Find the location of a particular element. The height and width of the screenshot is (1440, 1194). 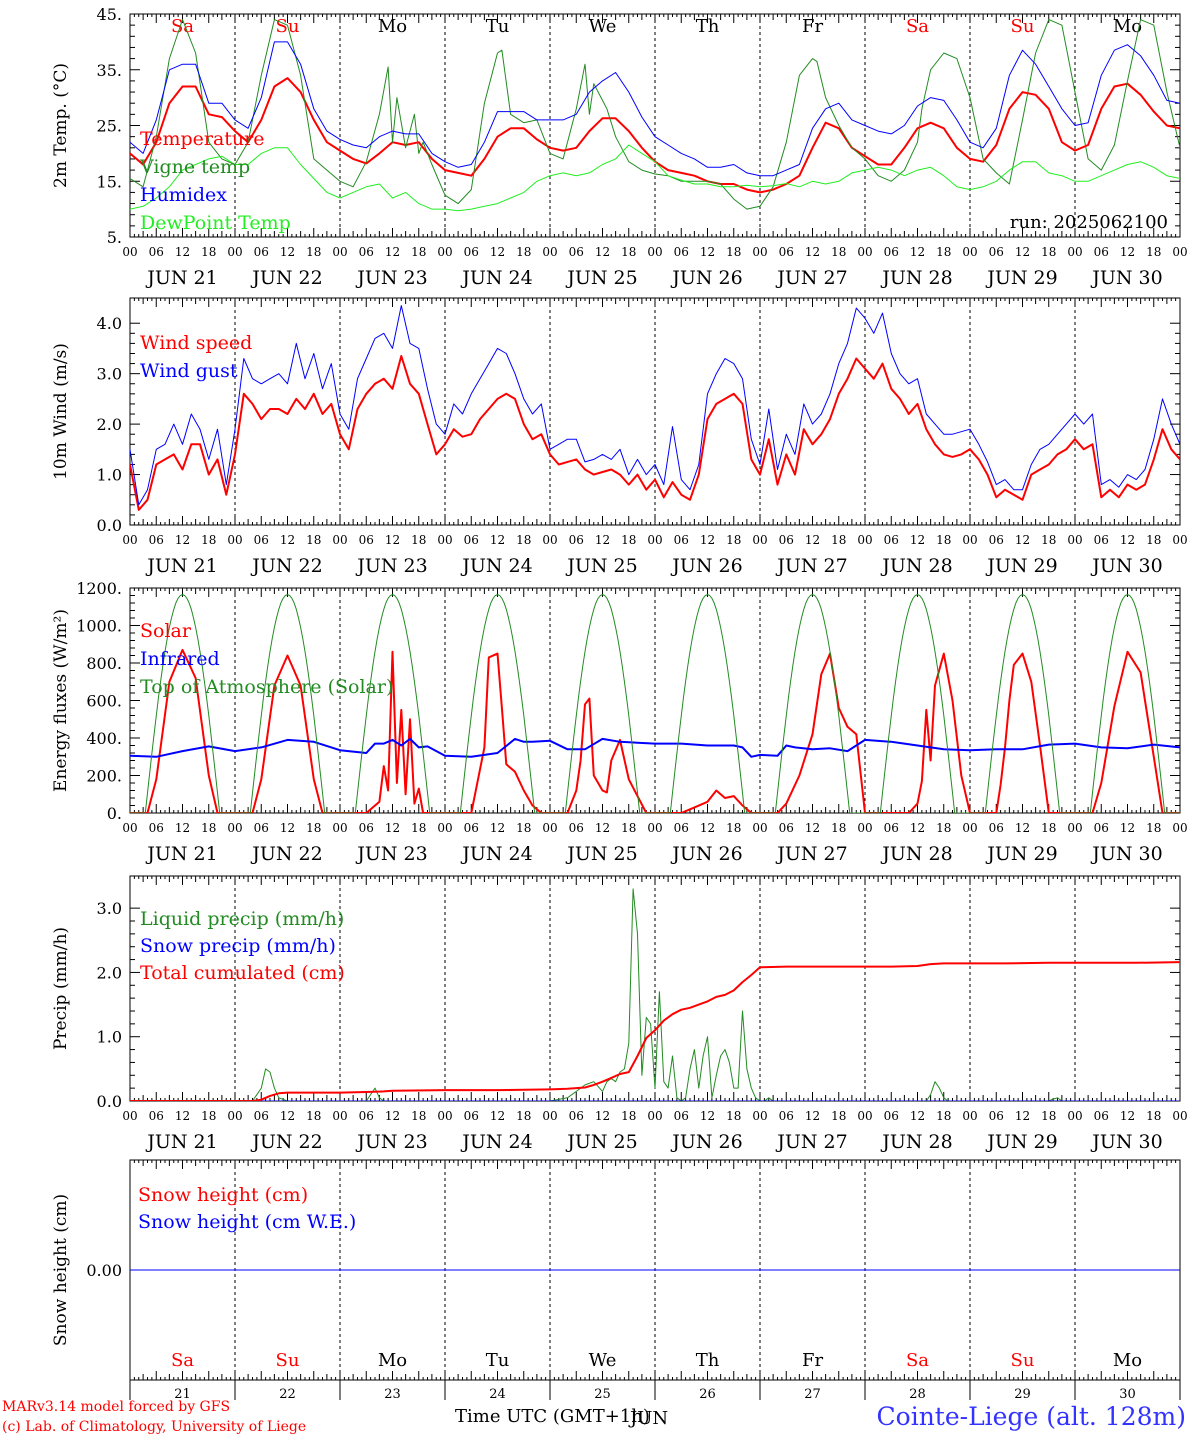

date-label: JUN 25 is located at coordinates (601, 566).